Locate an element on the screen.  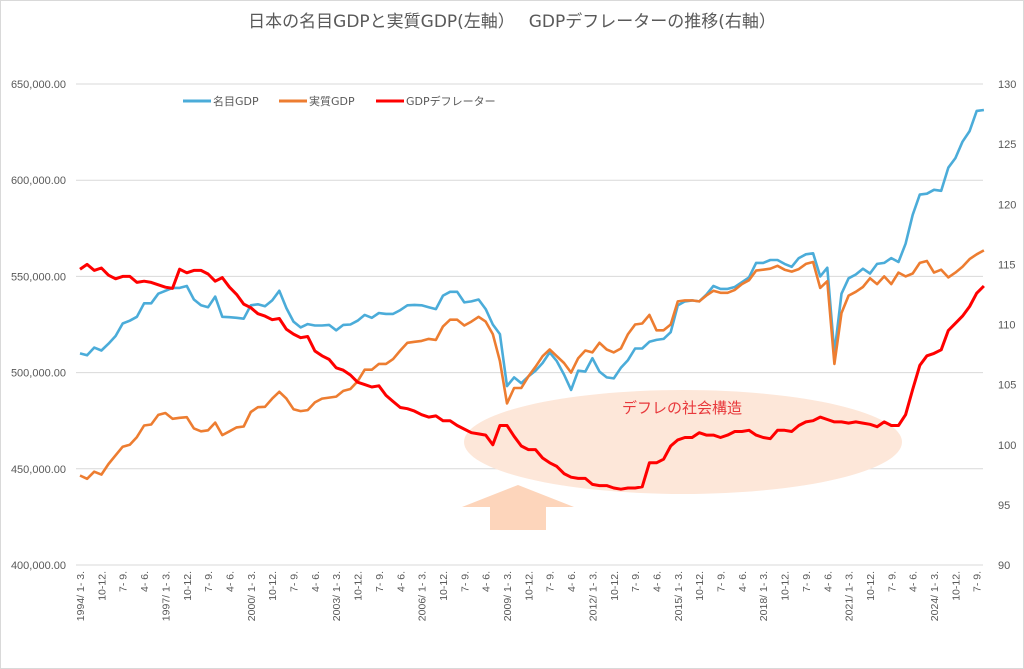
right-tick-label: 110 is located at coordinates (1007, 326).